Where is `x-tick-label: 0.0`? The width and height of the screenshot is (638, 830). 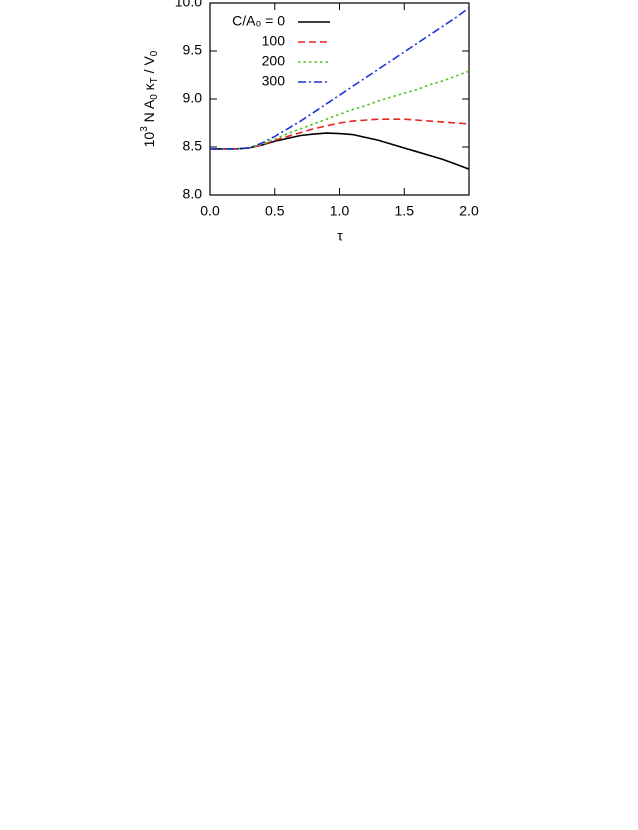 x-tick-label: 0.0 is located at coordinates (210, 211).